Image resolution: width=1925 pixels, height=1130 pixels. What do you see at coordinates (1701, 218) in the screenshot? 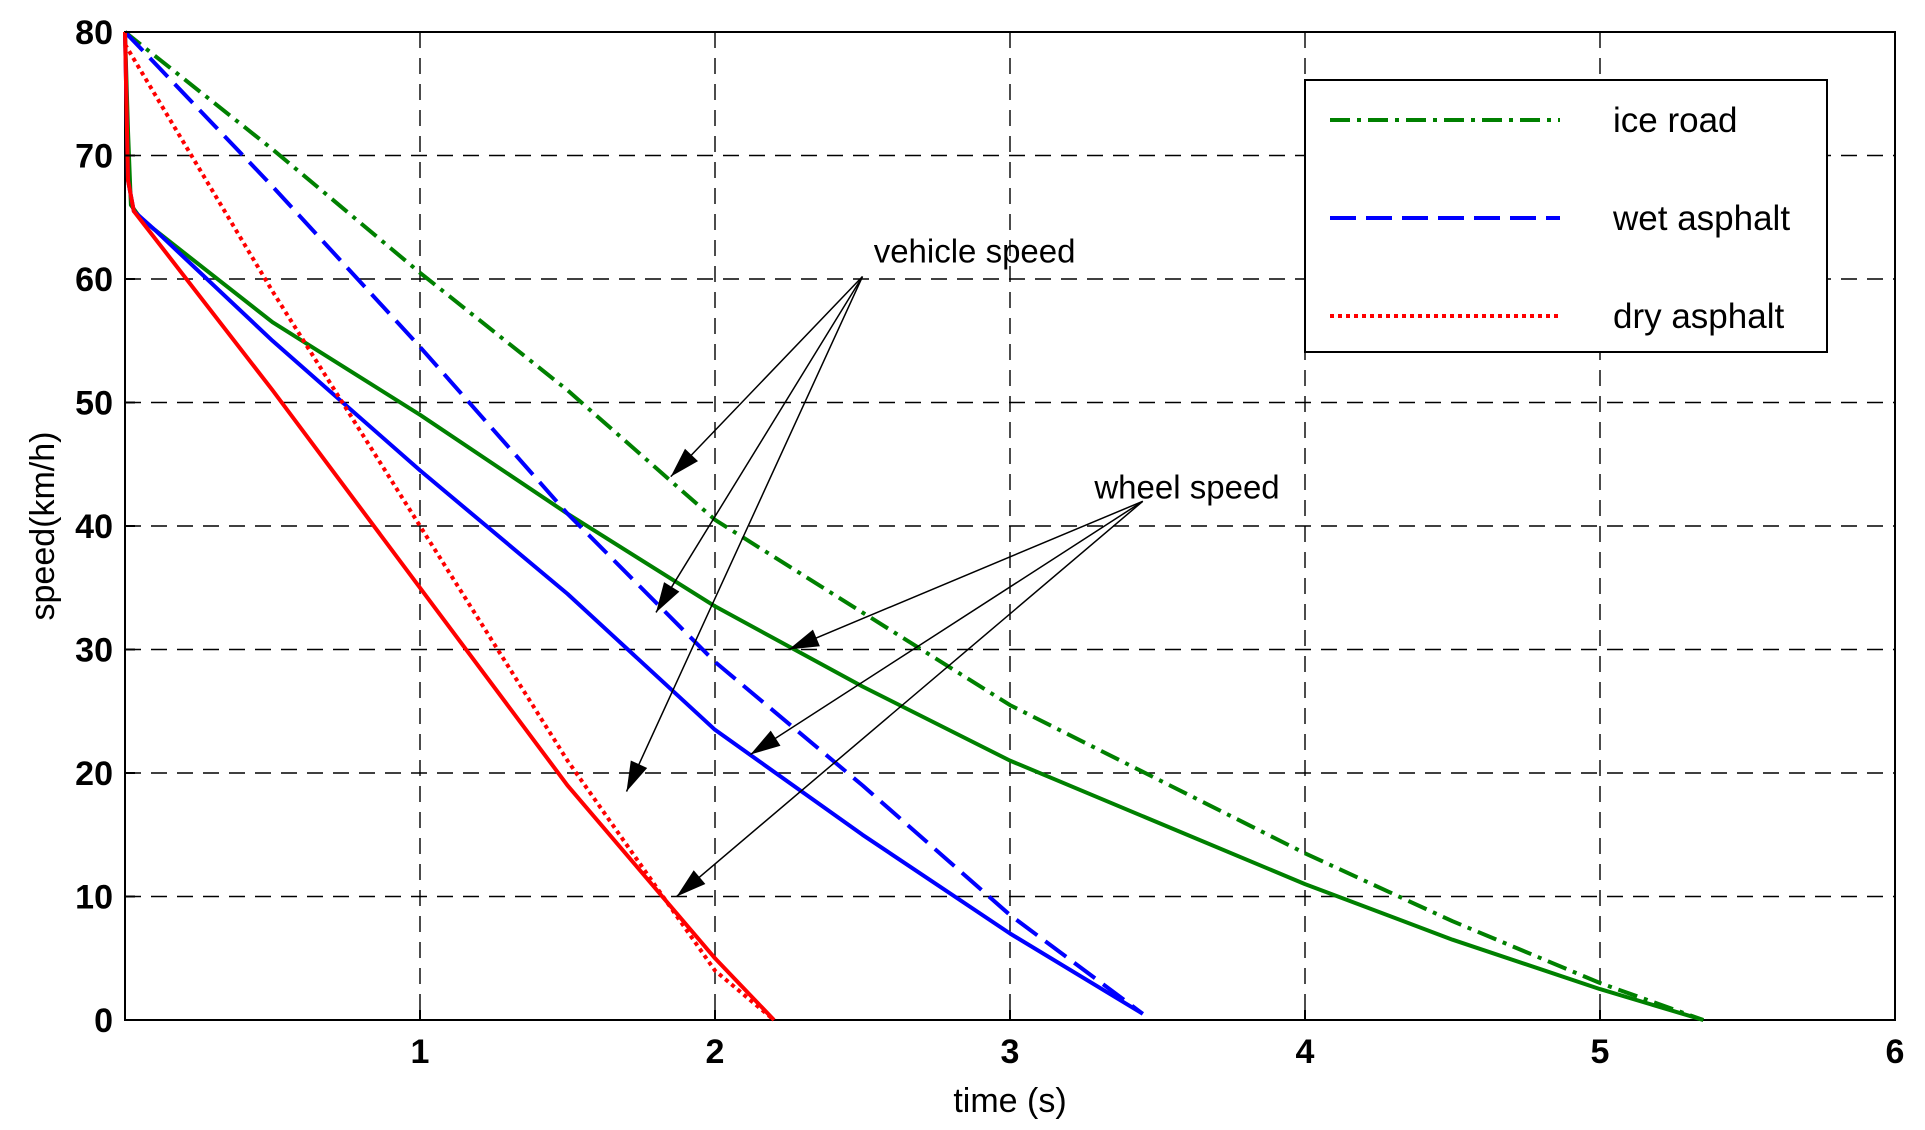
I see `legend-label: wet asphalt` at bounding box center [1701, 218].